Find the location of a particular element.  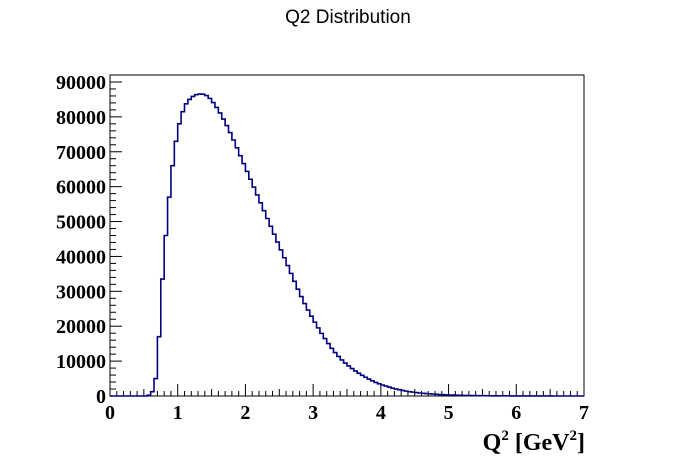

x-axis-tick-labels: 0 1 2 3 4 5 6 7 is located at coordinates (347, 413).